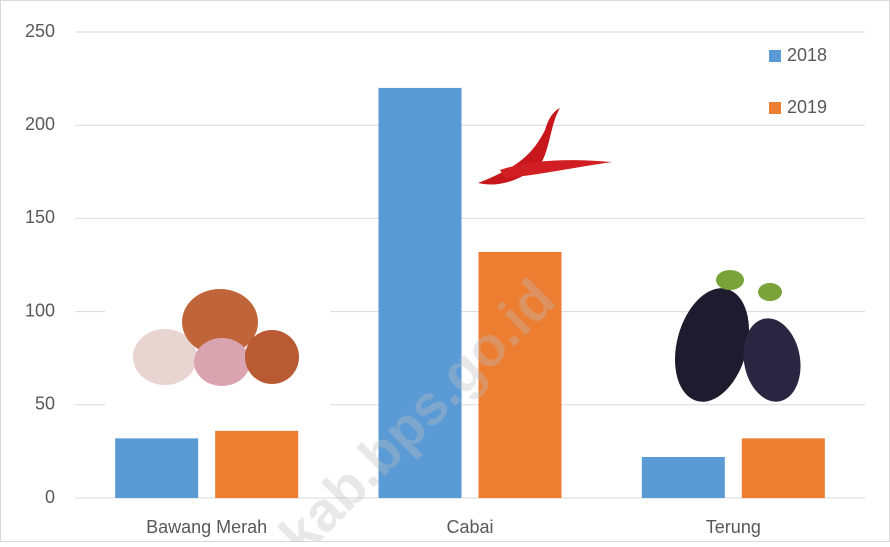  I want to click on garlic, so click(165, 357).